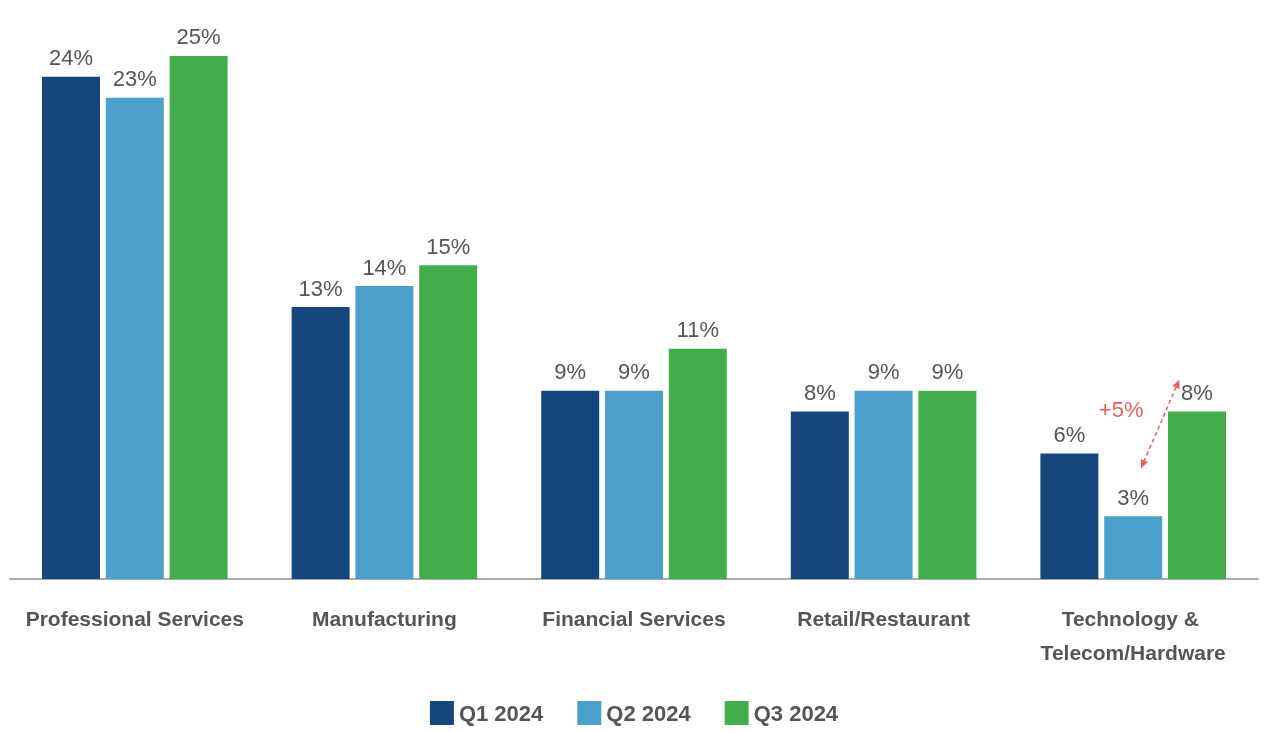 This screenshot has height=732, width=1268. Describe the element at coordinates (384, 618) in the screenshot. I see `x-tick-label: Manufacturing` at that location.